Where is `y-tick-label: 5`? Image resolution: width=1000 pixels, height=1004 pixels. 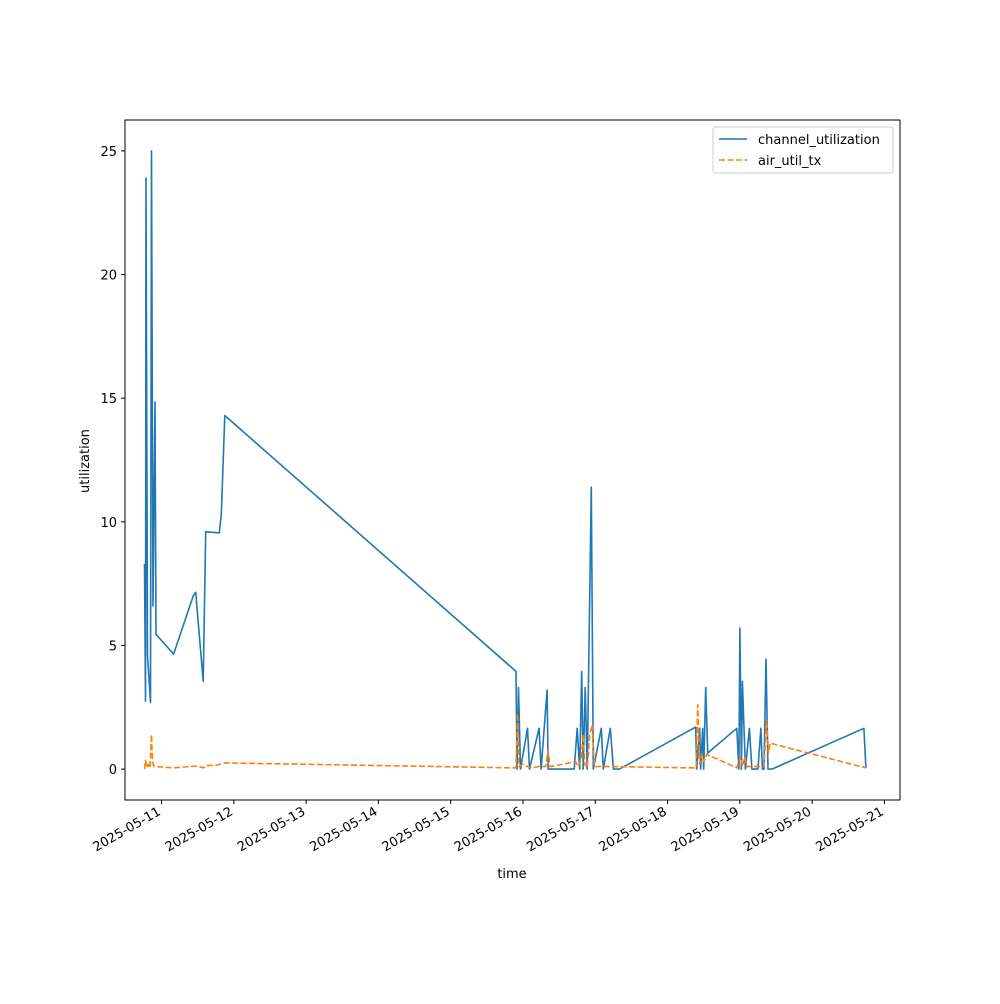 y-tick-label: 5 is located at coordinates (113, 646).